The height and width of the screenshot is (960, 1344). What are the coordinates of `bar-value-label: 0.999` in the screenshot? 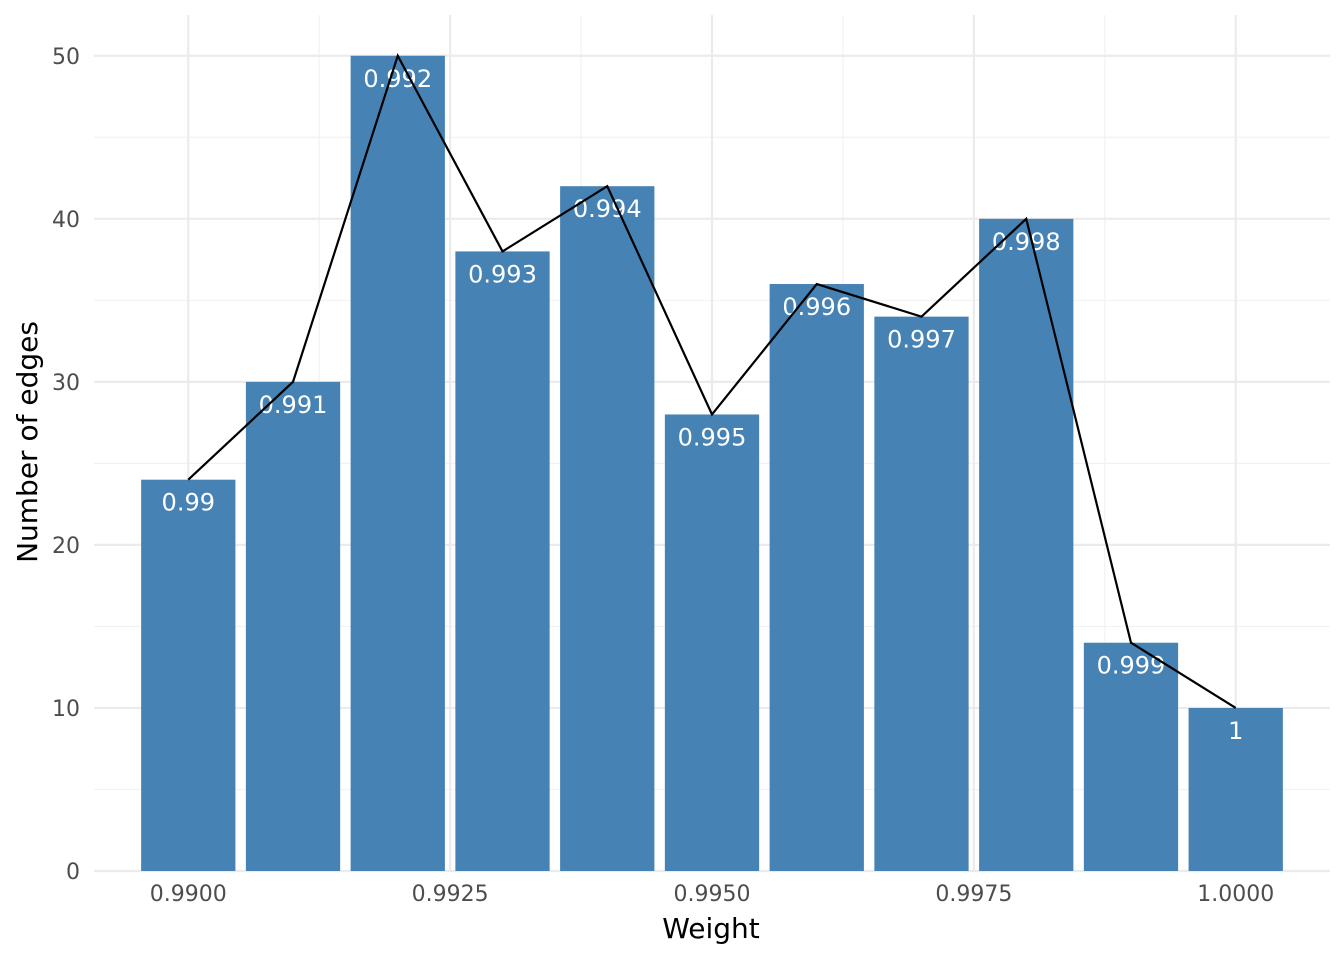 It's located at (1131, 666).